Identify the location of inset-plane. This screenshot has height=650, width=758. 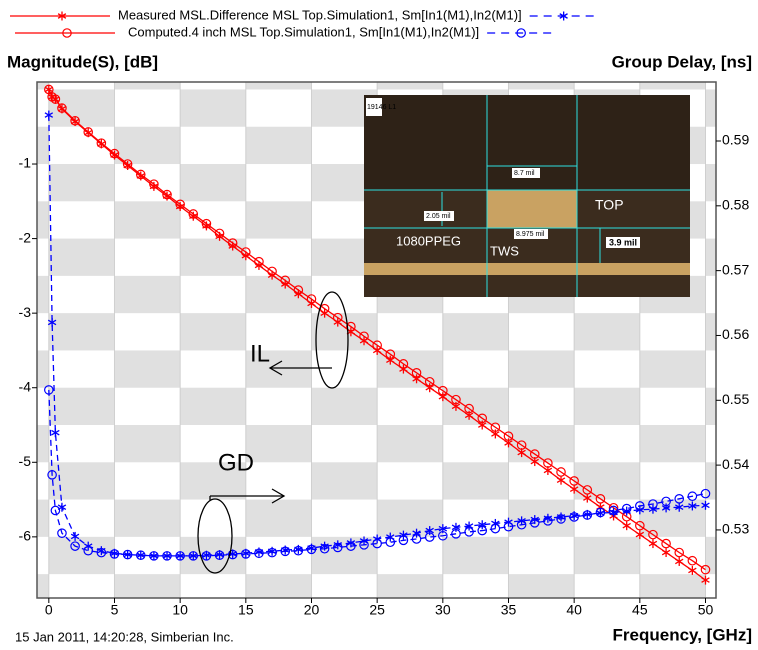
(527, 269).